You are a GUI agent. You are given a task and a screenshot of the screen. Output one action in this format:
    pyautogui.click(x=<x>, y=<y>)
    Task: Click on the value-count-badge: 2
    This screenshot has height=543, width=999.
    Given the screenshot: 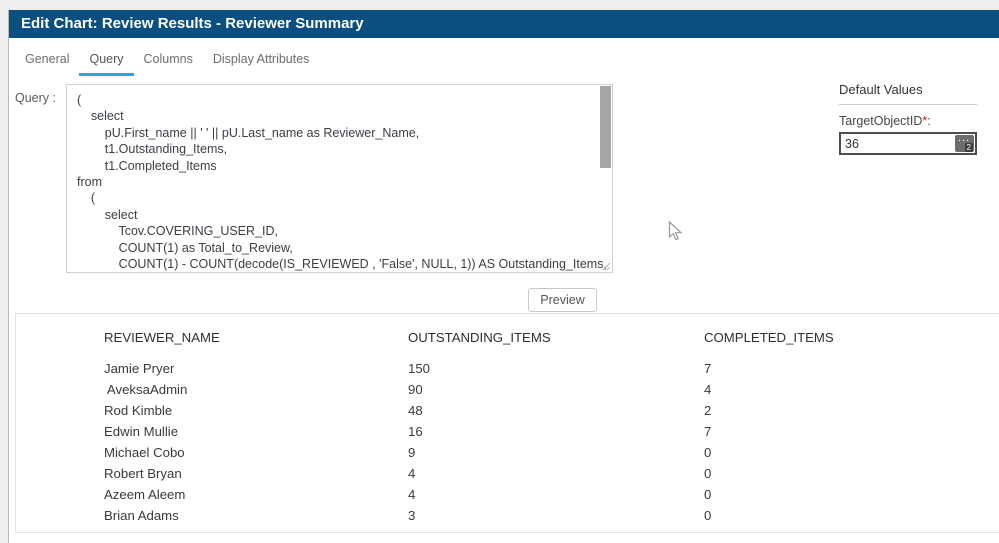 What is the action you would take?
    pyautogui.click(x=968, y=147)
    